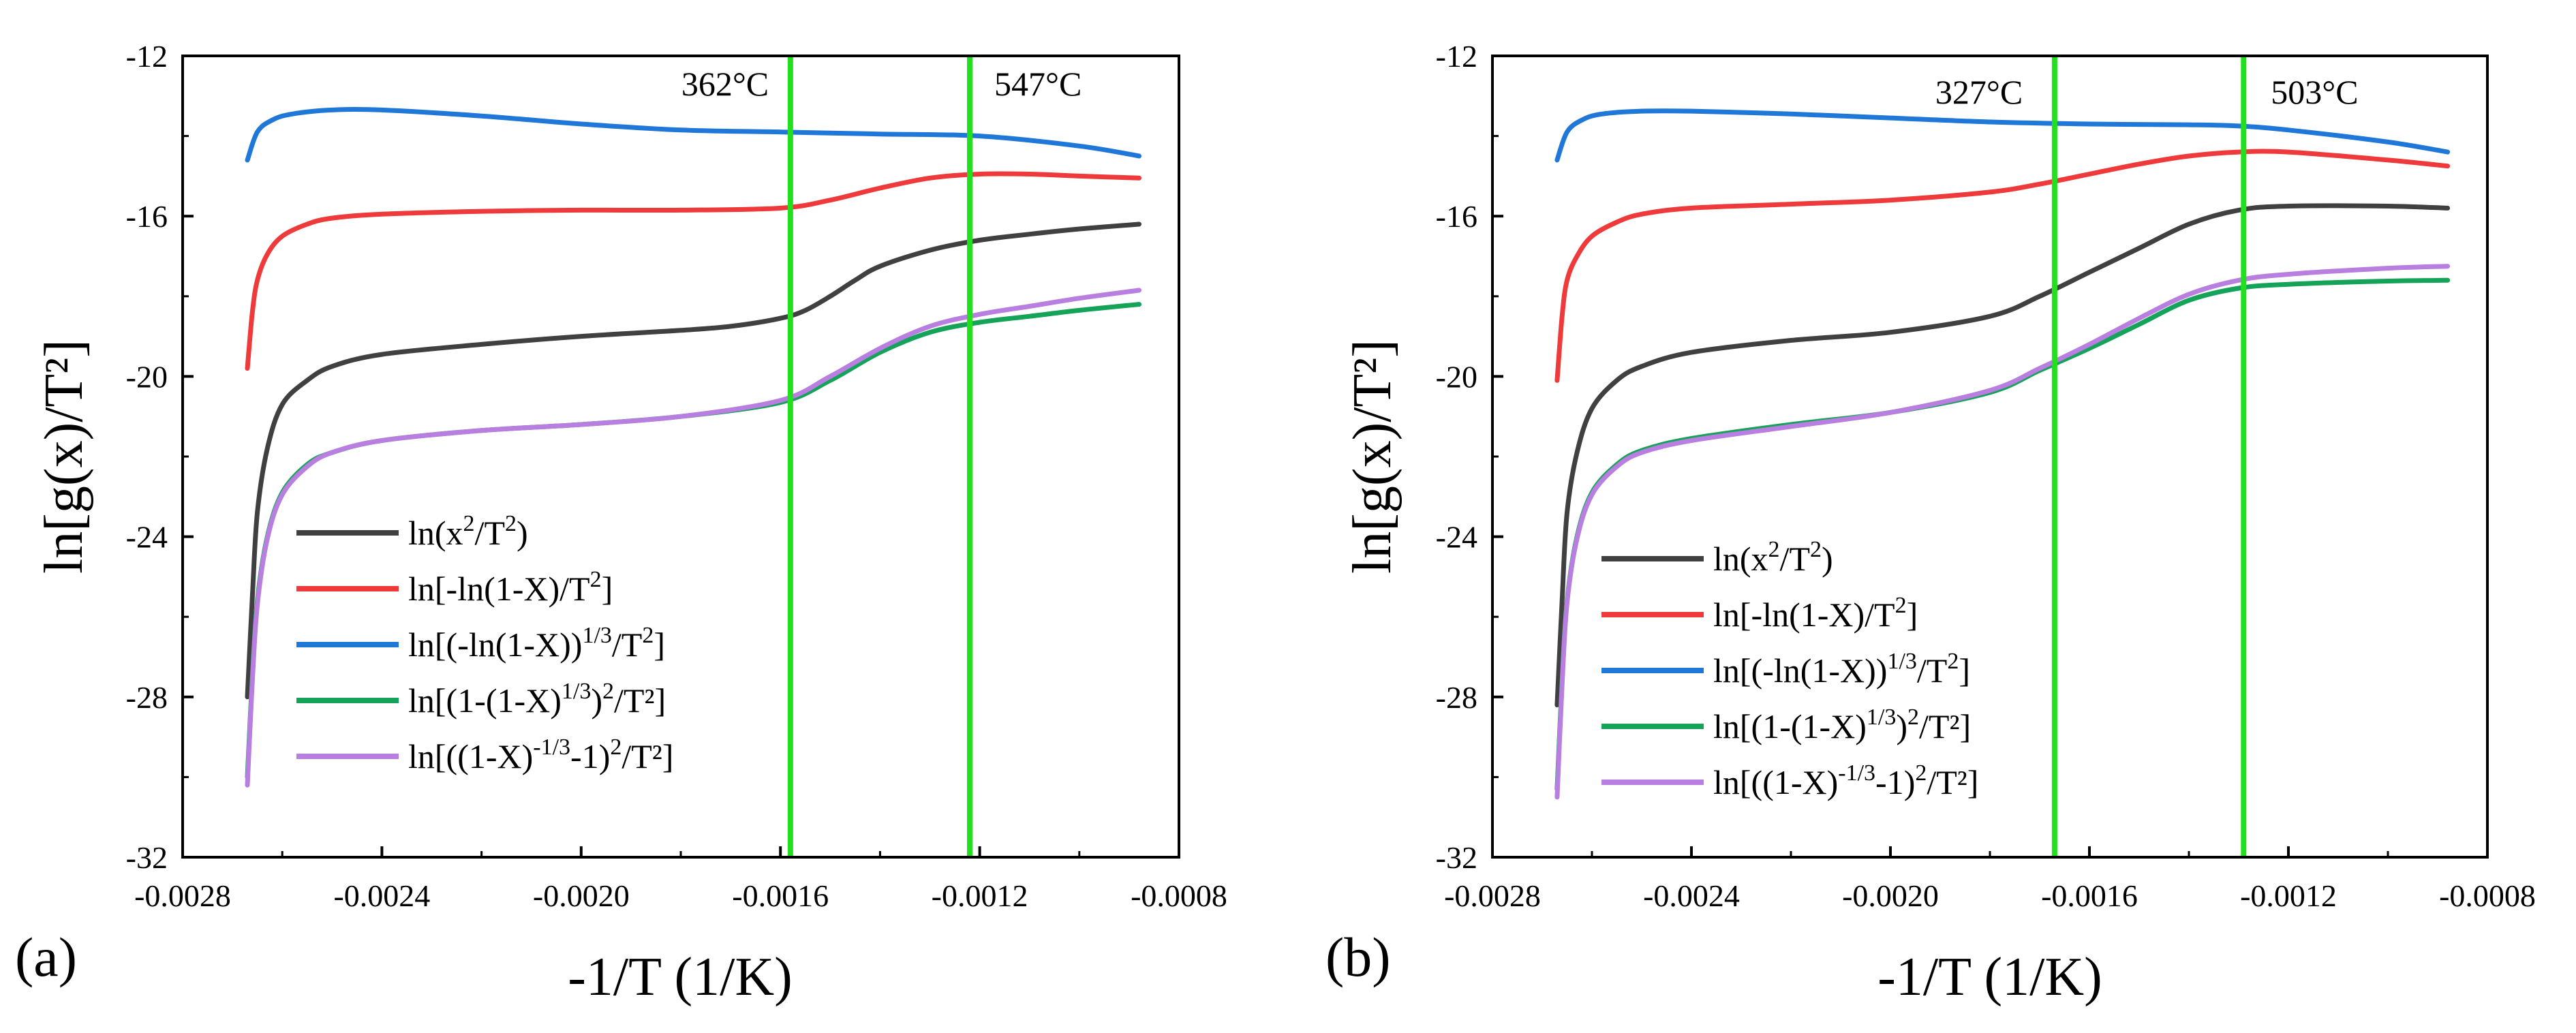  Describe the element at coordinates (46, 957) in the screenshot. I see `panel-label: (a)` at that location.